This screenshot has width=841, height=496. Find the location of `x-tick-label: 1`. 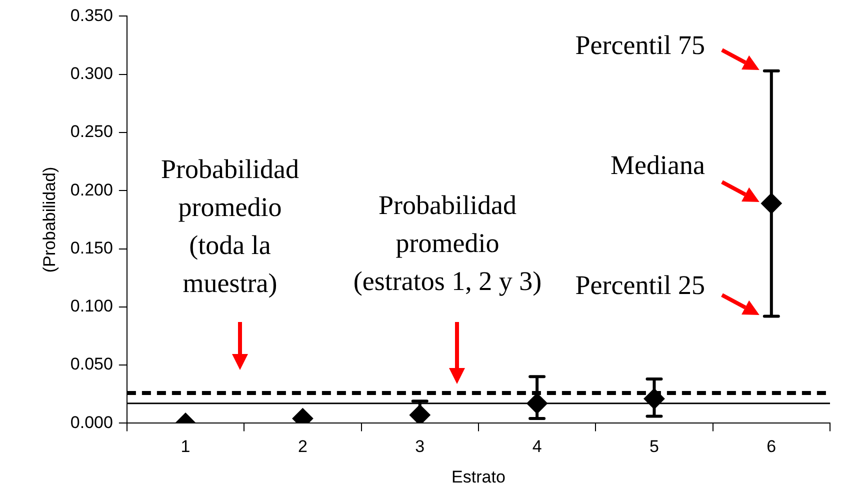

x-tick-label: 1 is located at coordinates (185, 446).